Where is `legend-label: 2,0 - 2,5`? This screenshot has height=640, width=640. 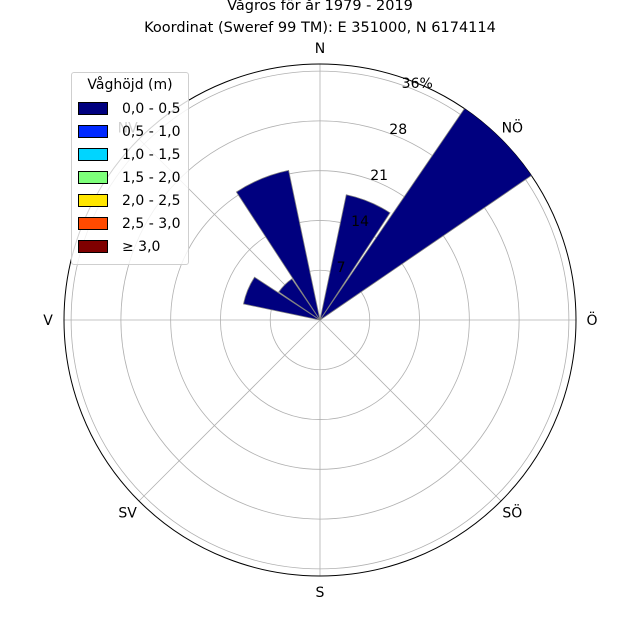 legend-label: 2,0 - 2,5 is located at coordinates (151, 200).